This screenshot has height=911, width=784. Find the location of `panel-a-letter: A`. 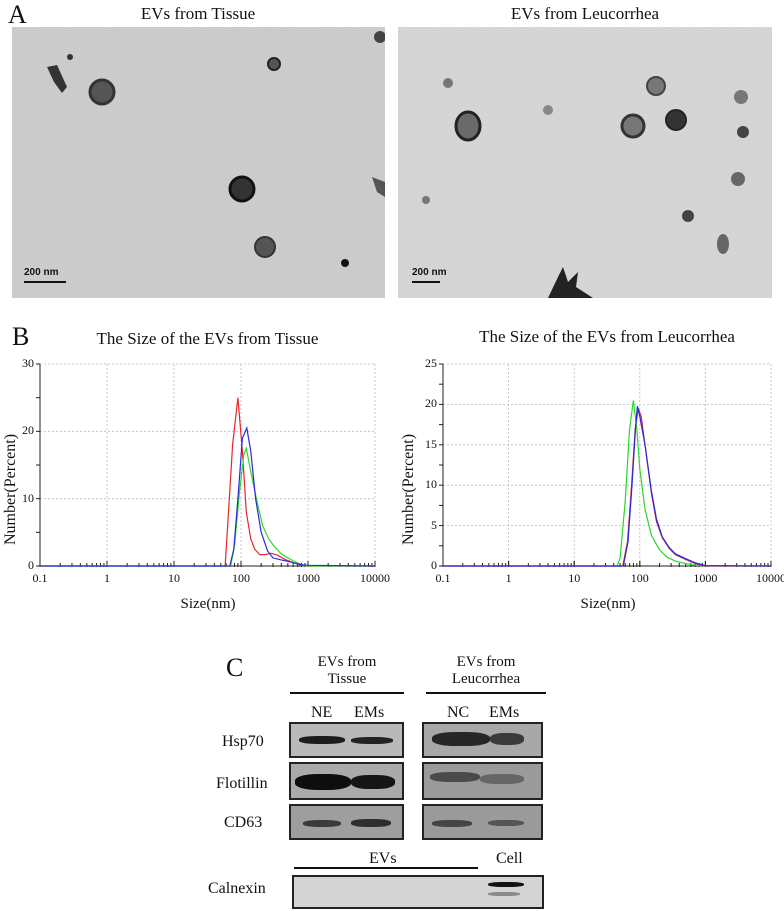

panel-a-letter: A is located at coordinates (17, 14).